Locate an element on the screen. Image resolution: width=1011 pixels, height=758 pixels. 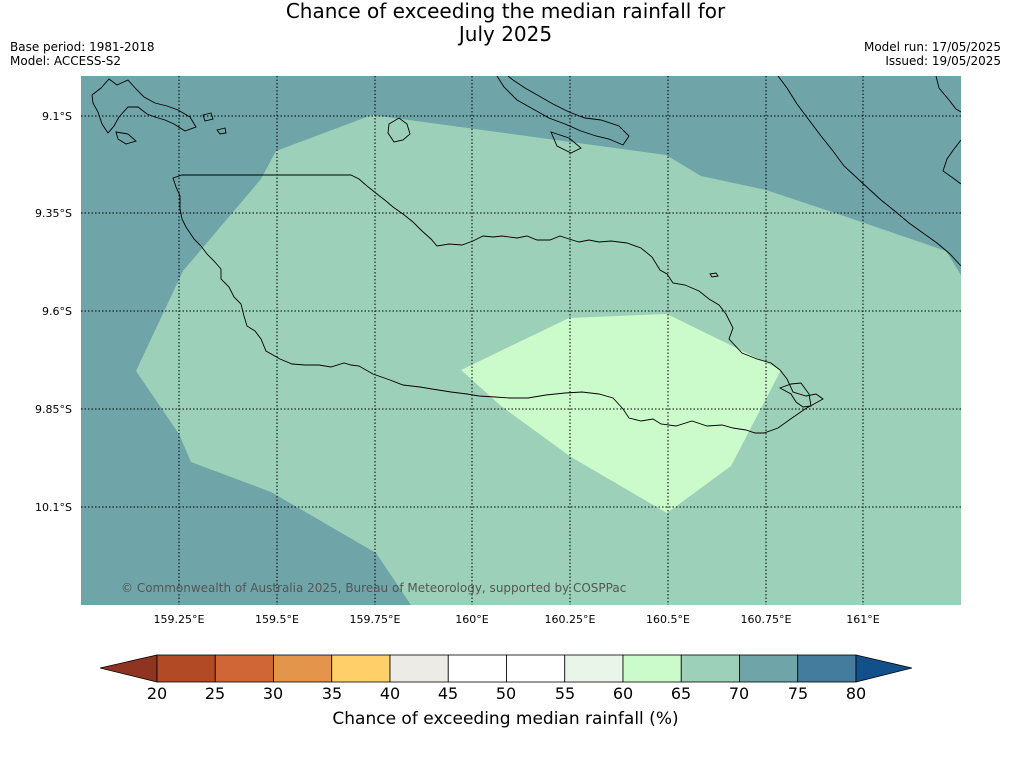
issued-date: Issued: 19/05/2025 is located at coordinates (943, 61).